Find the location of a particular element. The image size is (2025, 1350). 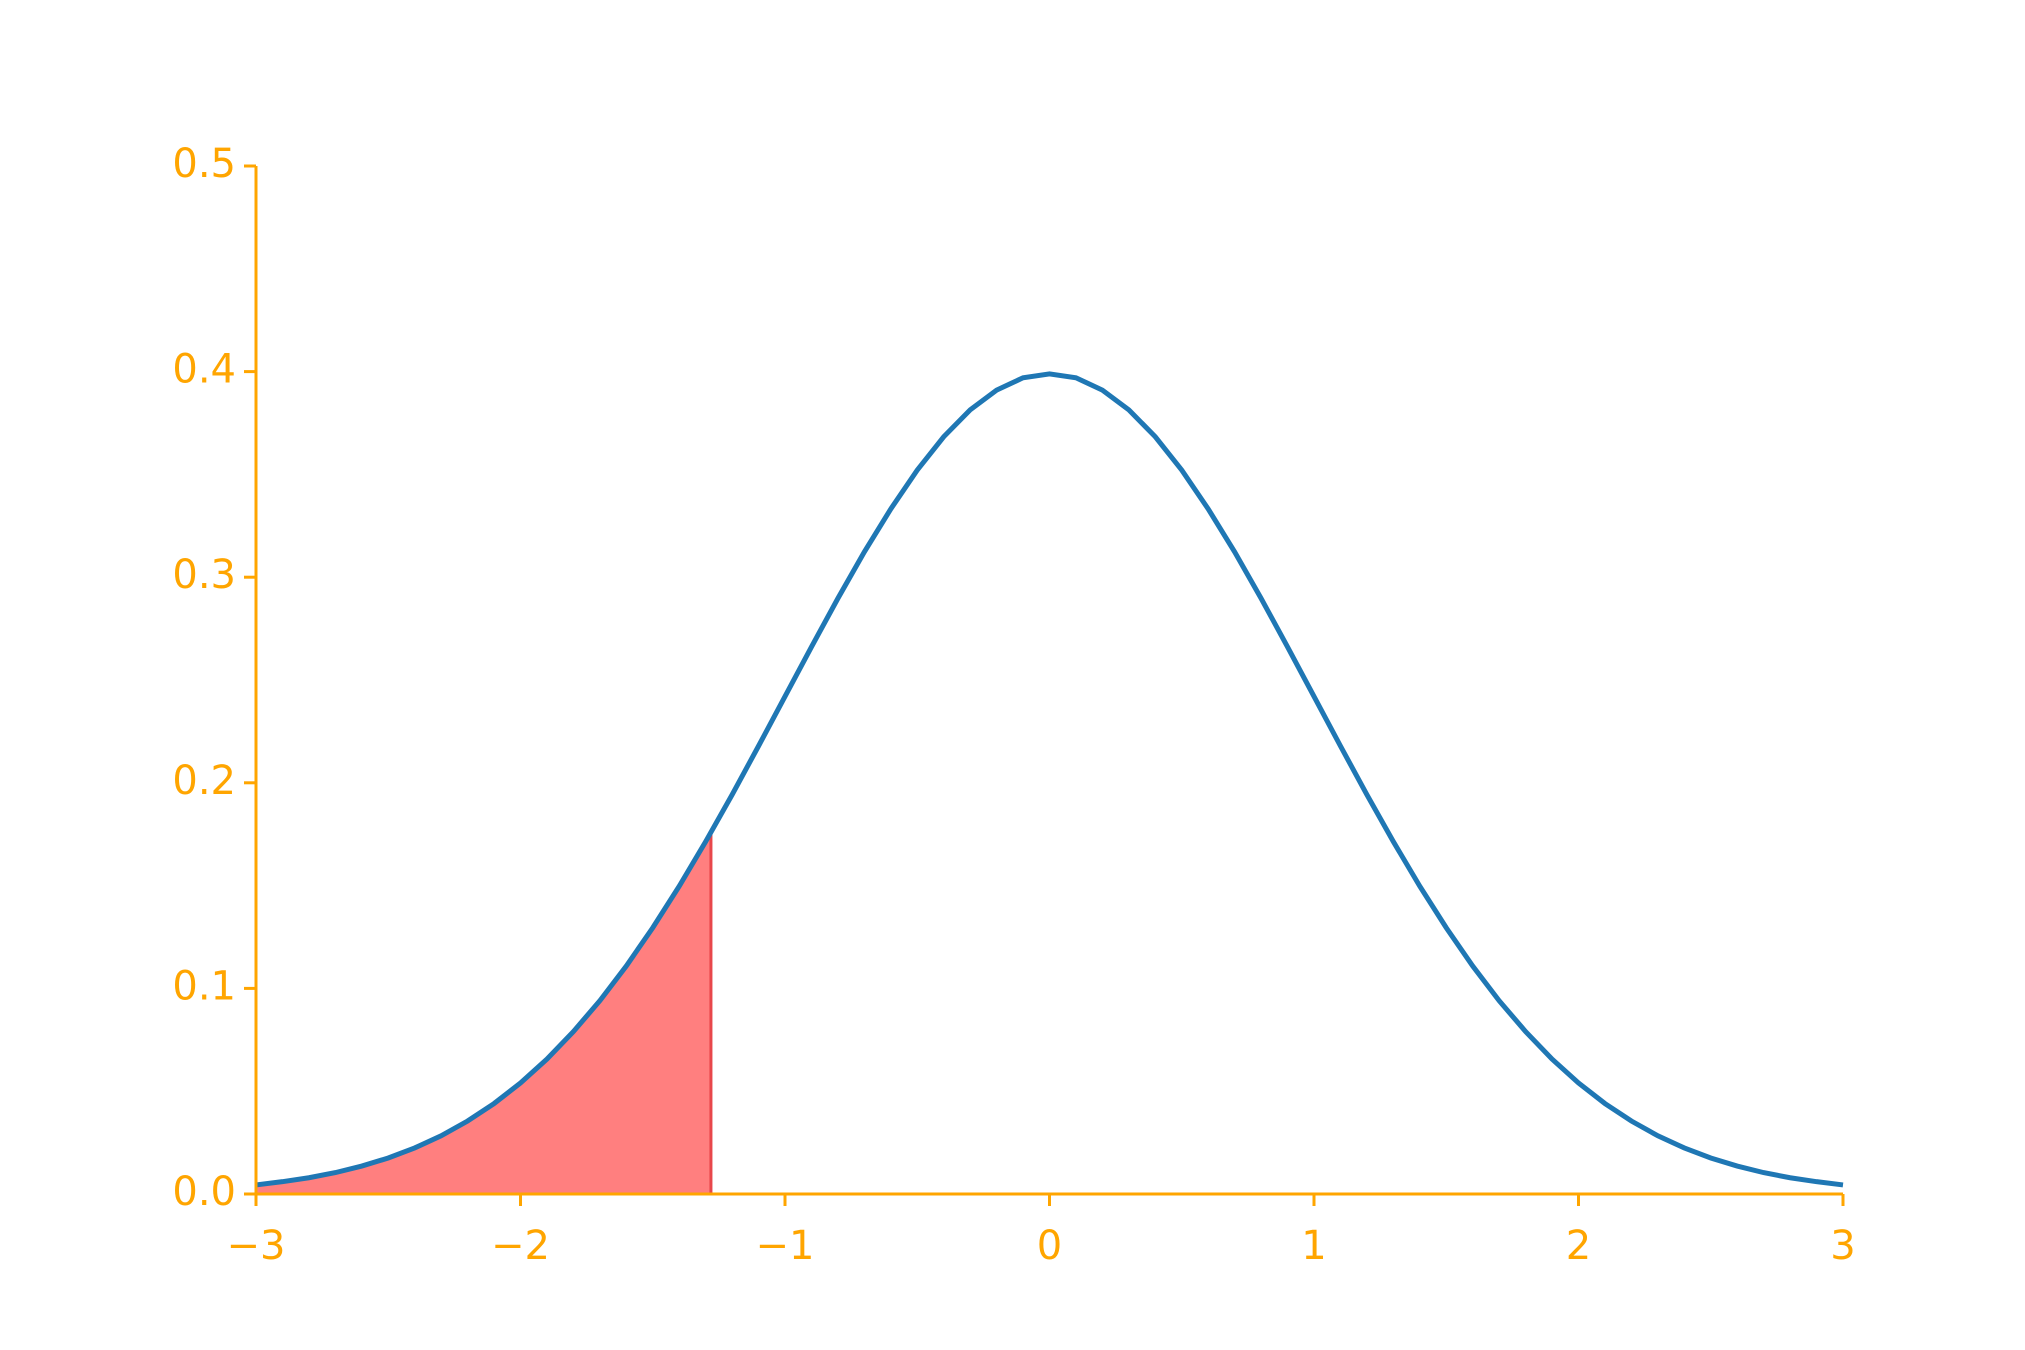

y-tick-label: 0.1 is located at coordinates (204, 986).